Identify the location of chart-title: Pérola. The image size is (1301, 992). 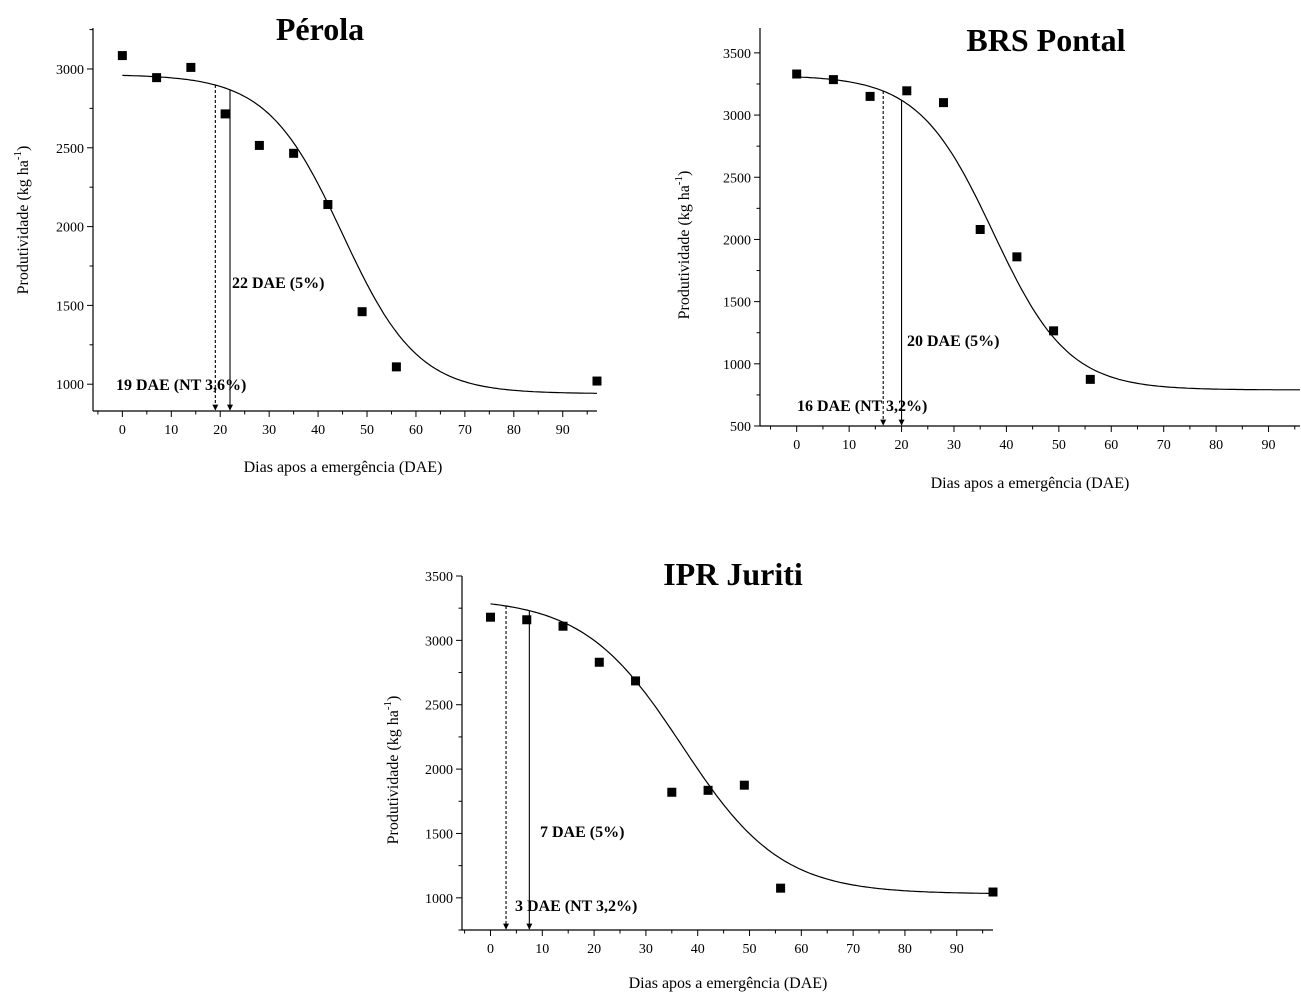
(320, 29).